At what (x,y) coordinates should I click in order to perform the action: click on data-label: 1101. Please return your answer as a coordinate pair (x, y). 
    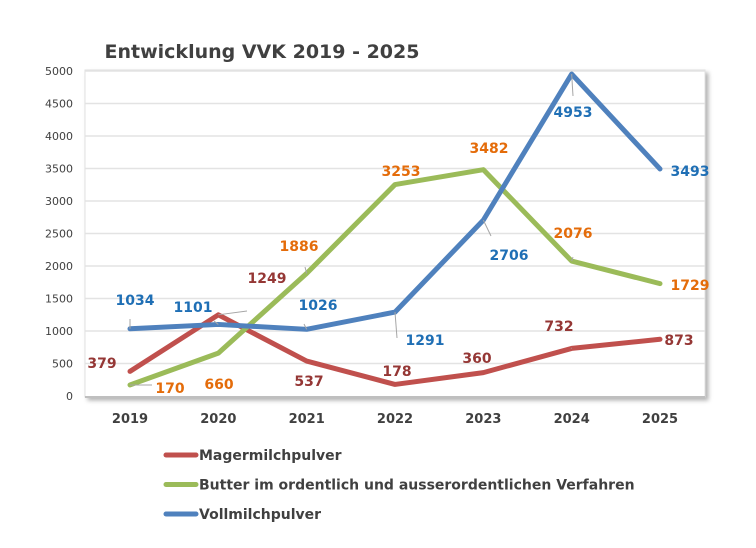
    Looking at the image, I should click on (193, 308).